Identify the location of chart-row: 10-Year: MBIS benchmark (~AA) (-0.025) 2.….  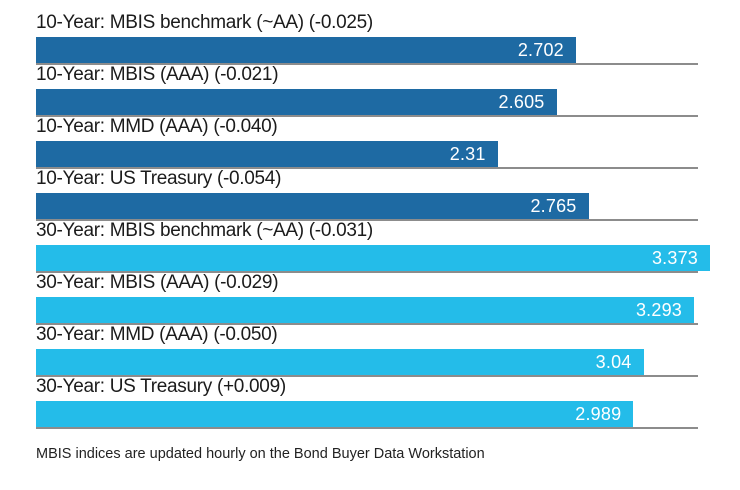
(388, 39).